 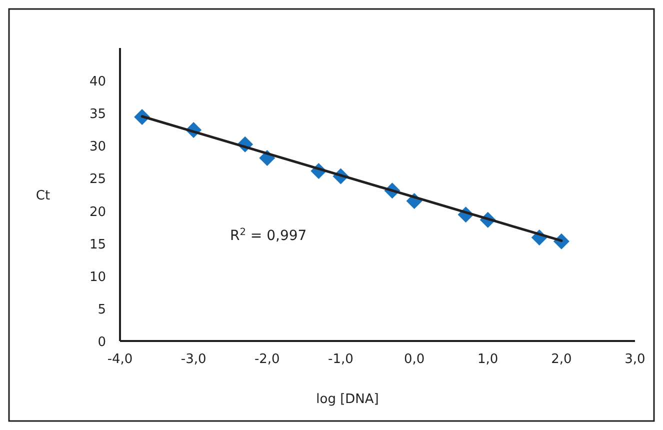 What do you see at coordinates (97, 147) in the screenshot?
I see `y-tick-label: 30` at bounding box center [97, 147].